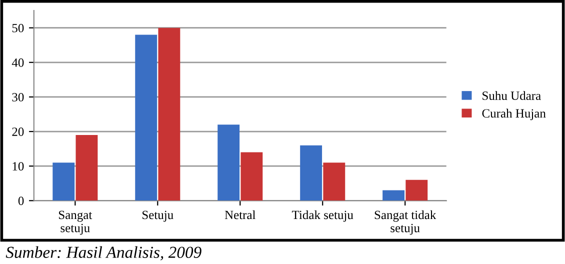  Describe the element at coordinates (405, 222) in the screenshot. I see `x-tick-label: Sangat tidak setuju` at that location.